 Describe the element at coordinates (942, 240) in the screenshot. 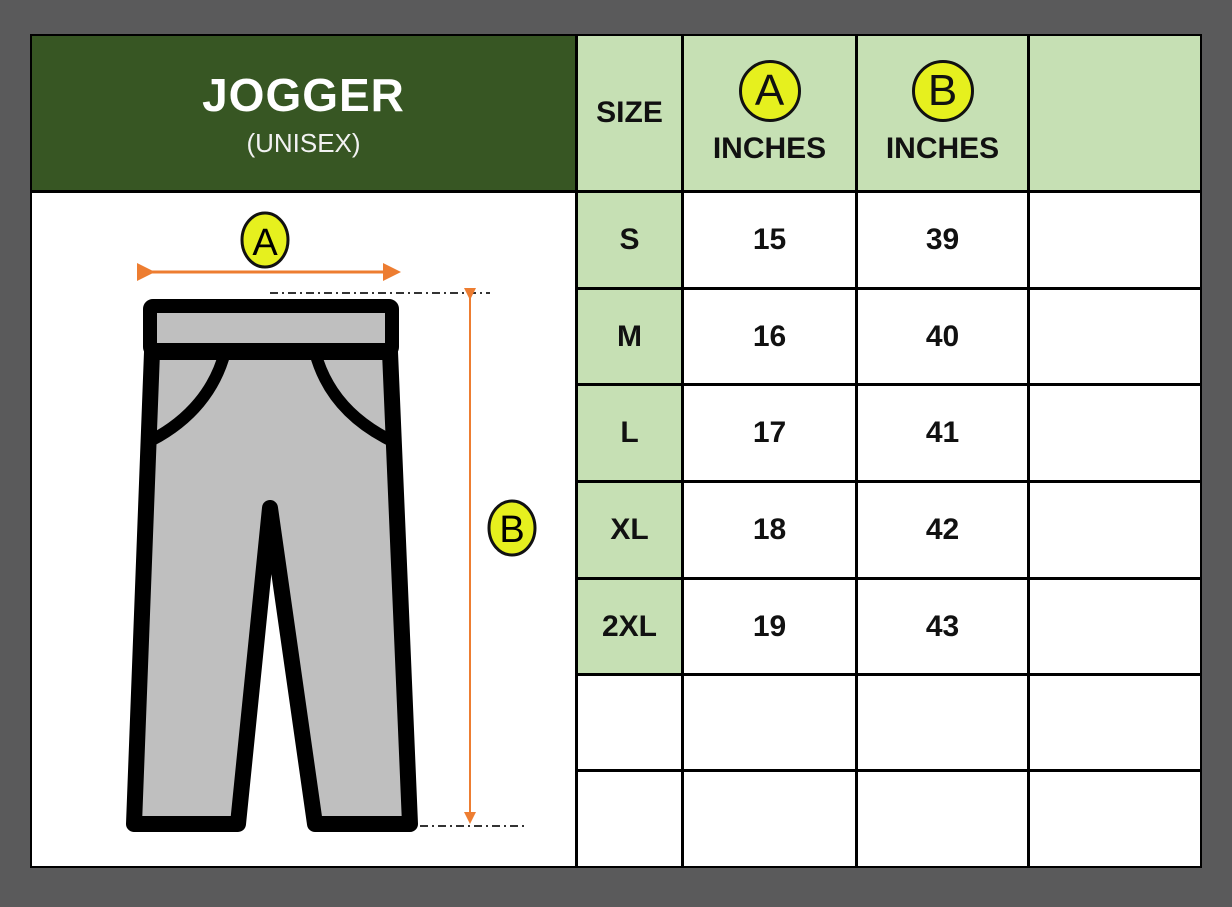

I see `measurement-cell-b: 39` at that location.